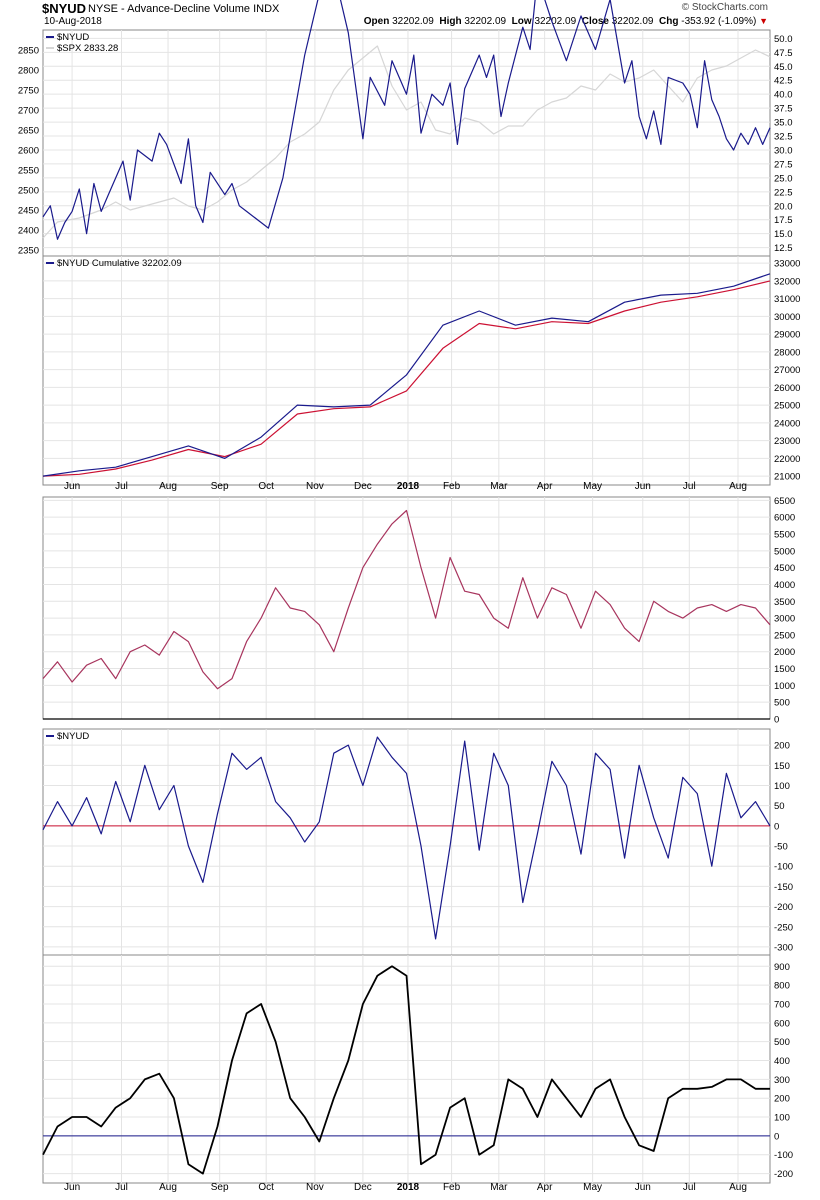 The height and width of the screenshot is (1200, 820). Describe the element at coordinates (783, 137) in the screenshot. I see `y-tick-label: 32.5` at that location.